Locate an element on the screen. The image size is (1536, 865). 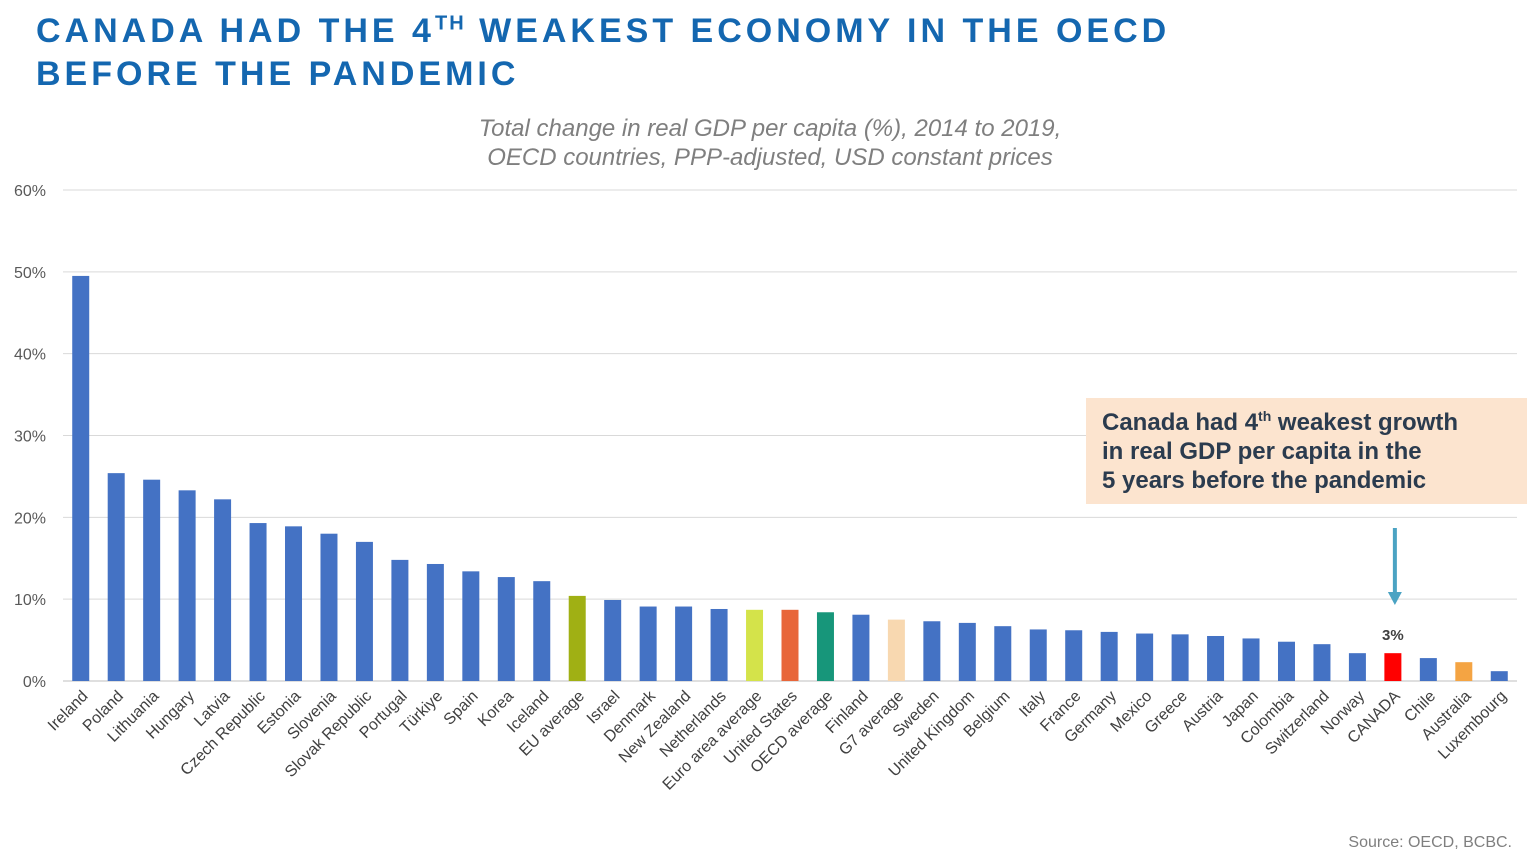
bar-switzerland is located at coordinates (1322, 662).